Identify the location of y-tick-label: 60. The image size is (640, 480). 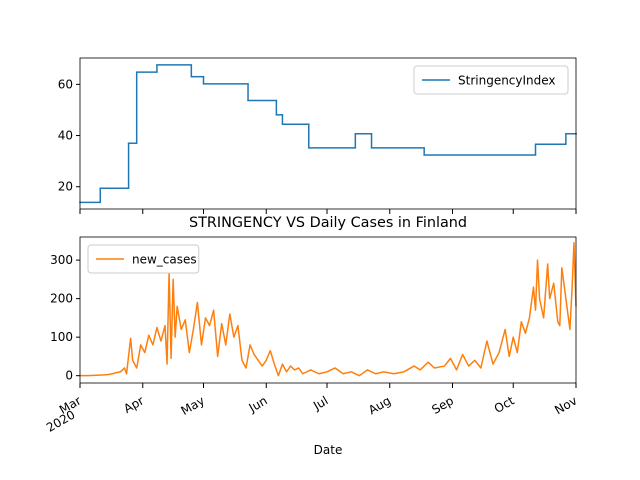
(65, 84).